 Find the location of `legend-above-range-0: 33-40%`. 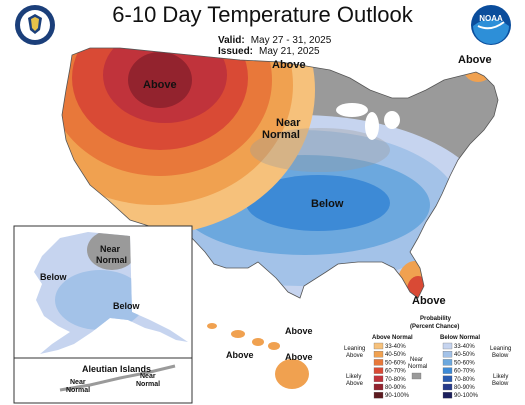

legend-above-range-0: 33-40% is located at coordinates (395, 347).